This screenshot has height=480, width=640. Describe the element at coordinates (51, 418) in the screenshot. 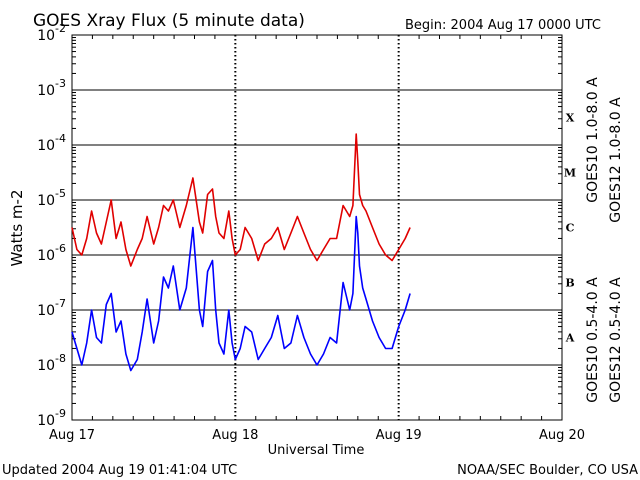

I see `y-tick-label: 10⁻⁹` at that location.